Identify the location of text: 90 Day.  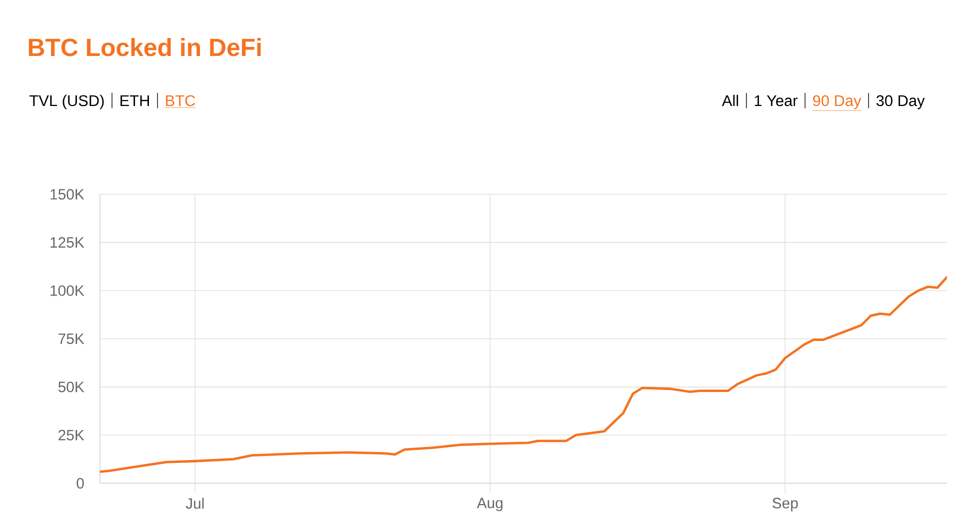
(837, 102).